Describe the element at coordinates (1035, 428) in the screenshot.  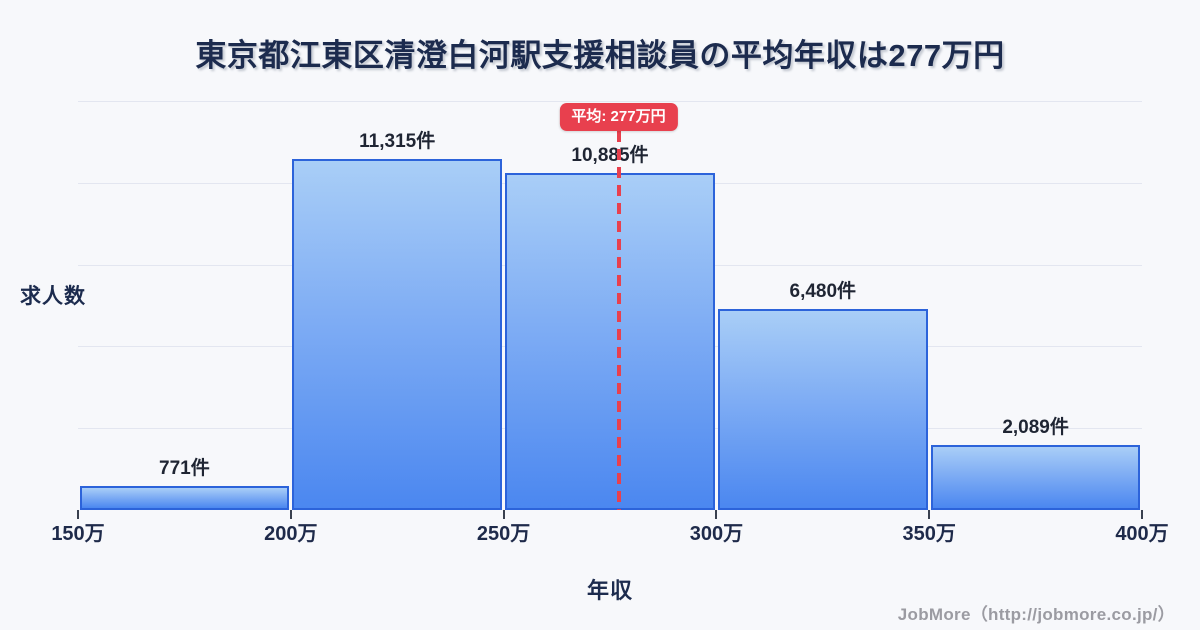
I see `bar-value-label: 2,089件` at that location.